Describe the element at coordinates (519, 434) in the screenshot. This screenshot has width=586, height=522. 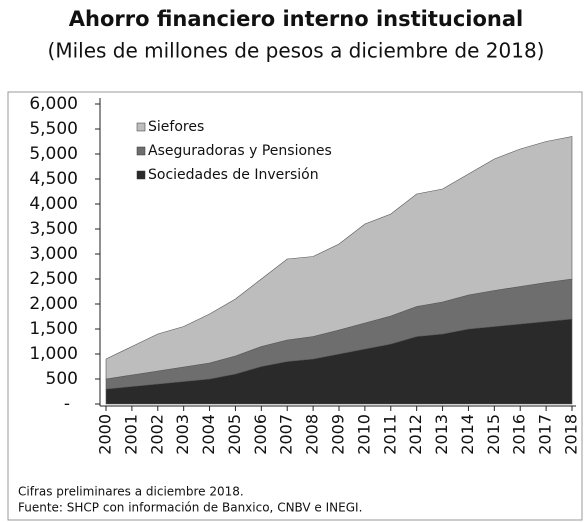
I see `x-tick-label: 2016` at that location.